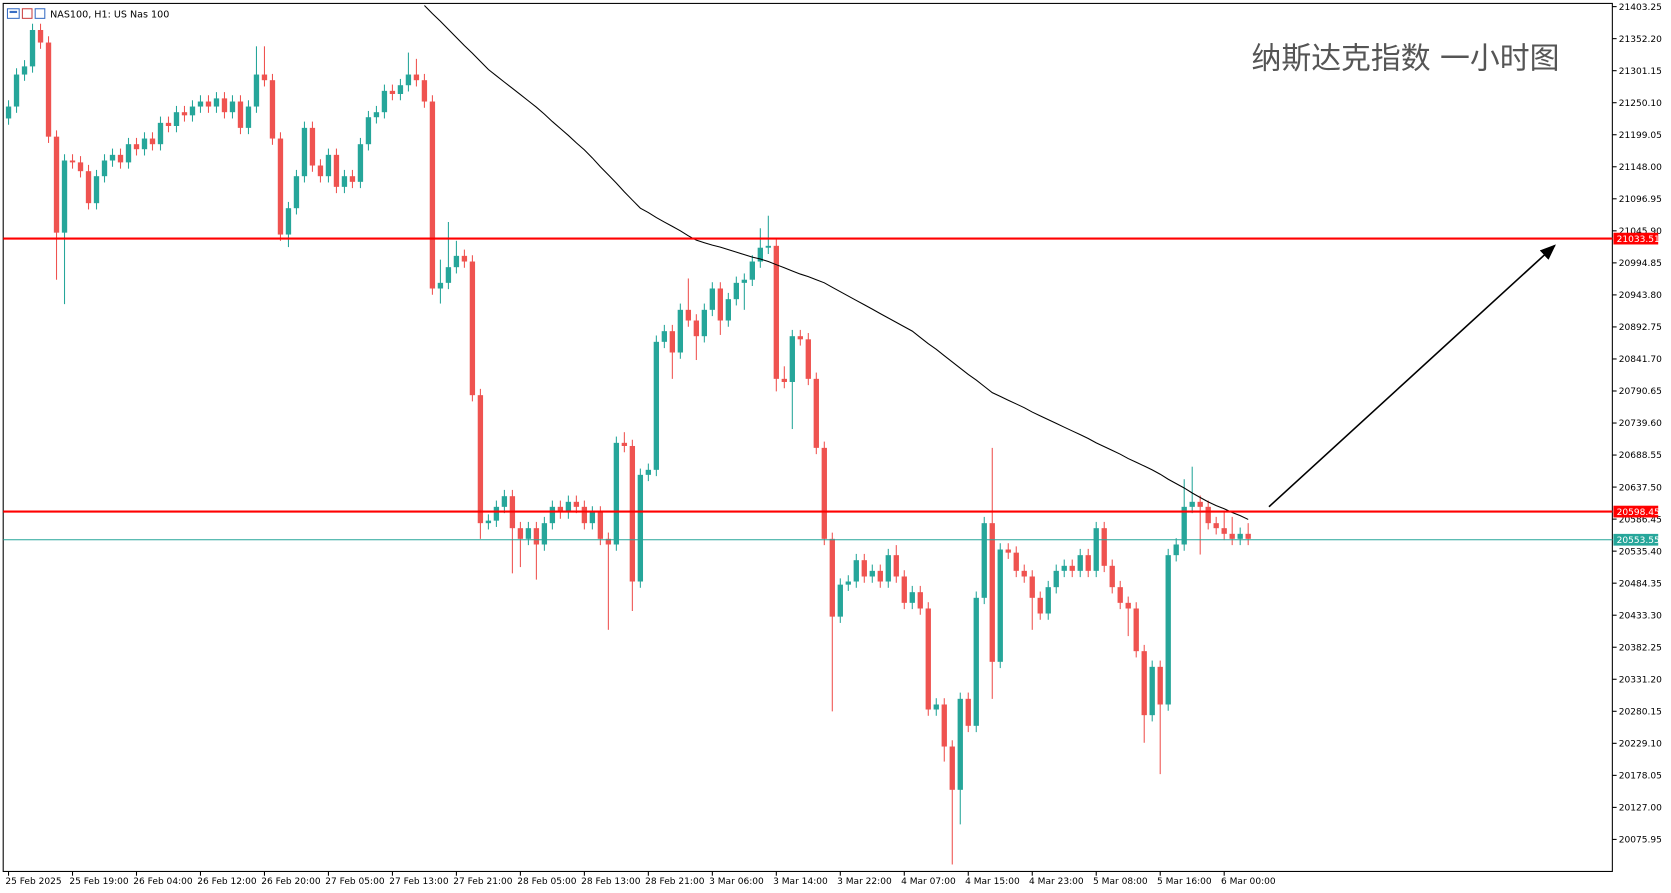 This screenshot has height=893, width=1671. Describe the element at coordinates (1640, 328) in the screenshot. I see `y-tick-label: 20892.75` at that location.